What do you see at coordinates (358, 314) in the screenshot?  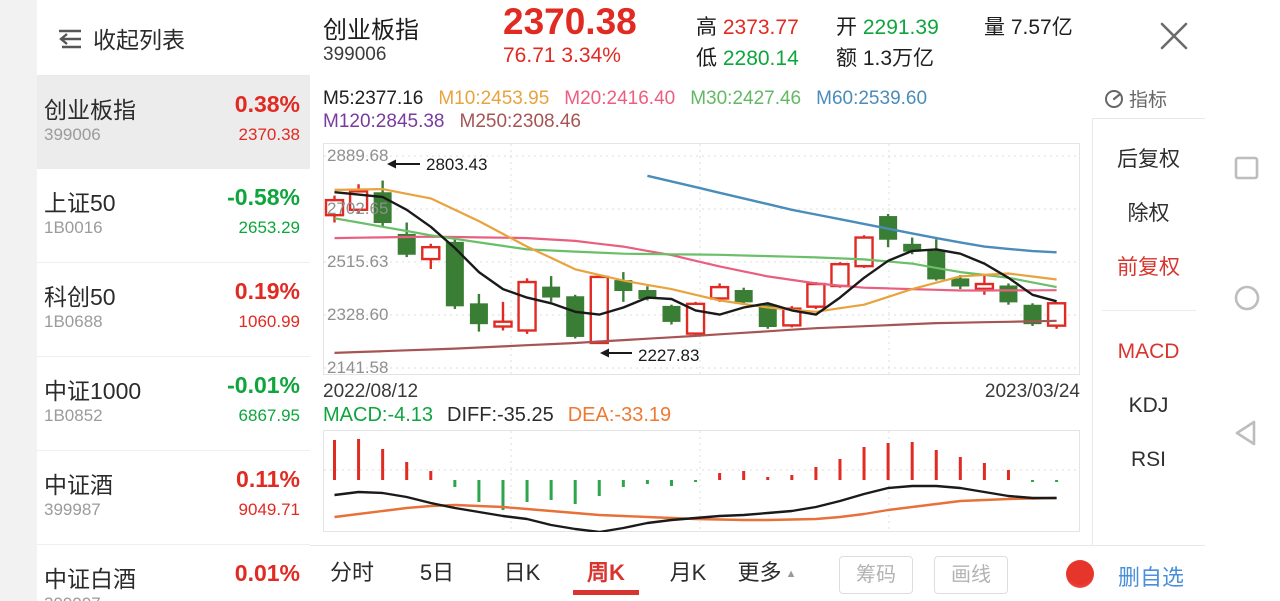 I see `y-tick-label: 2328.60` at bounding box center [358, 314].